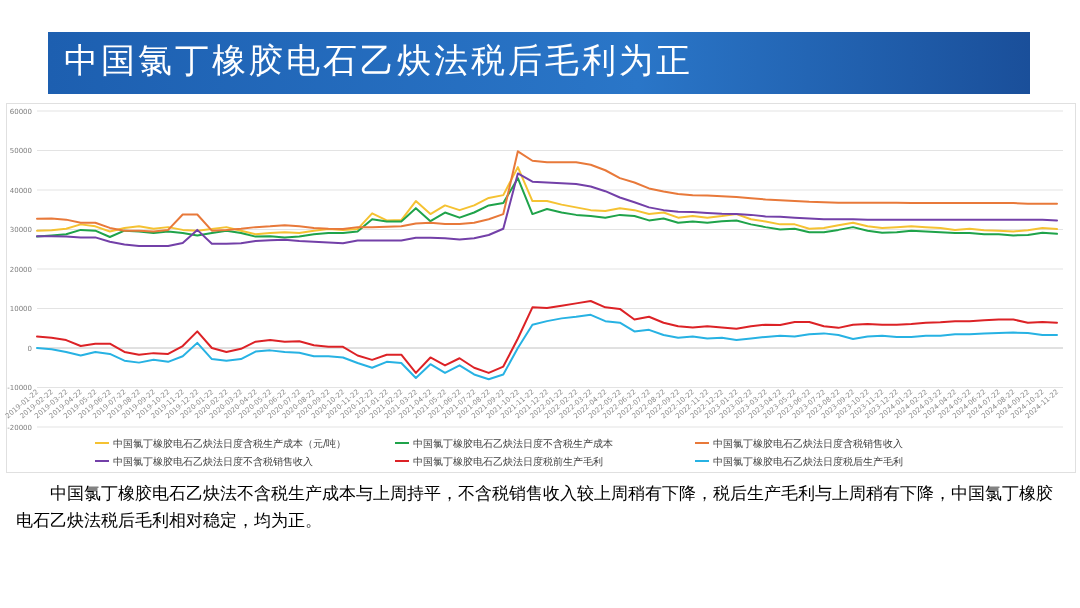  What do you see at coordinates (535, 507) in the screenshot?
I see `text: 中国氯丁橡胶电石乙炔法不含税生产成本与上周持平，不含税销售收入较上周稍有下降，税后生产毛利与上周稍有下降，中国氯丁橡胶电石乙炔法税后毛利相对稳定，均为正。` at bounding box center [535, 507].